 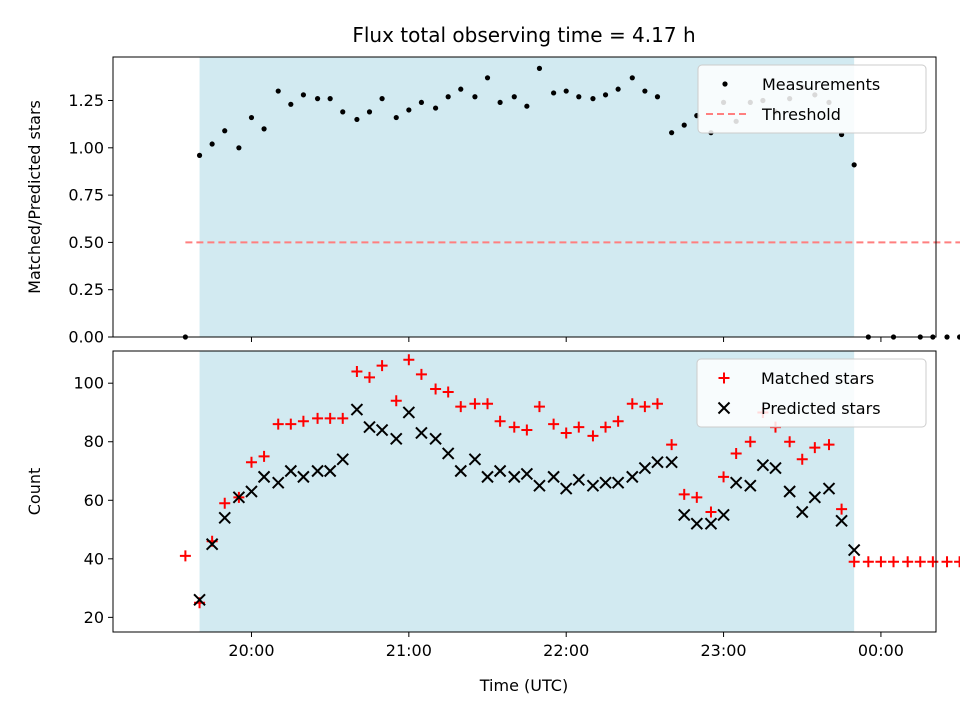 What do you see at coordinates (94, 617) in the screenshot?
I see `y-tick-label: 20` at bounding box center [94, 617].